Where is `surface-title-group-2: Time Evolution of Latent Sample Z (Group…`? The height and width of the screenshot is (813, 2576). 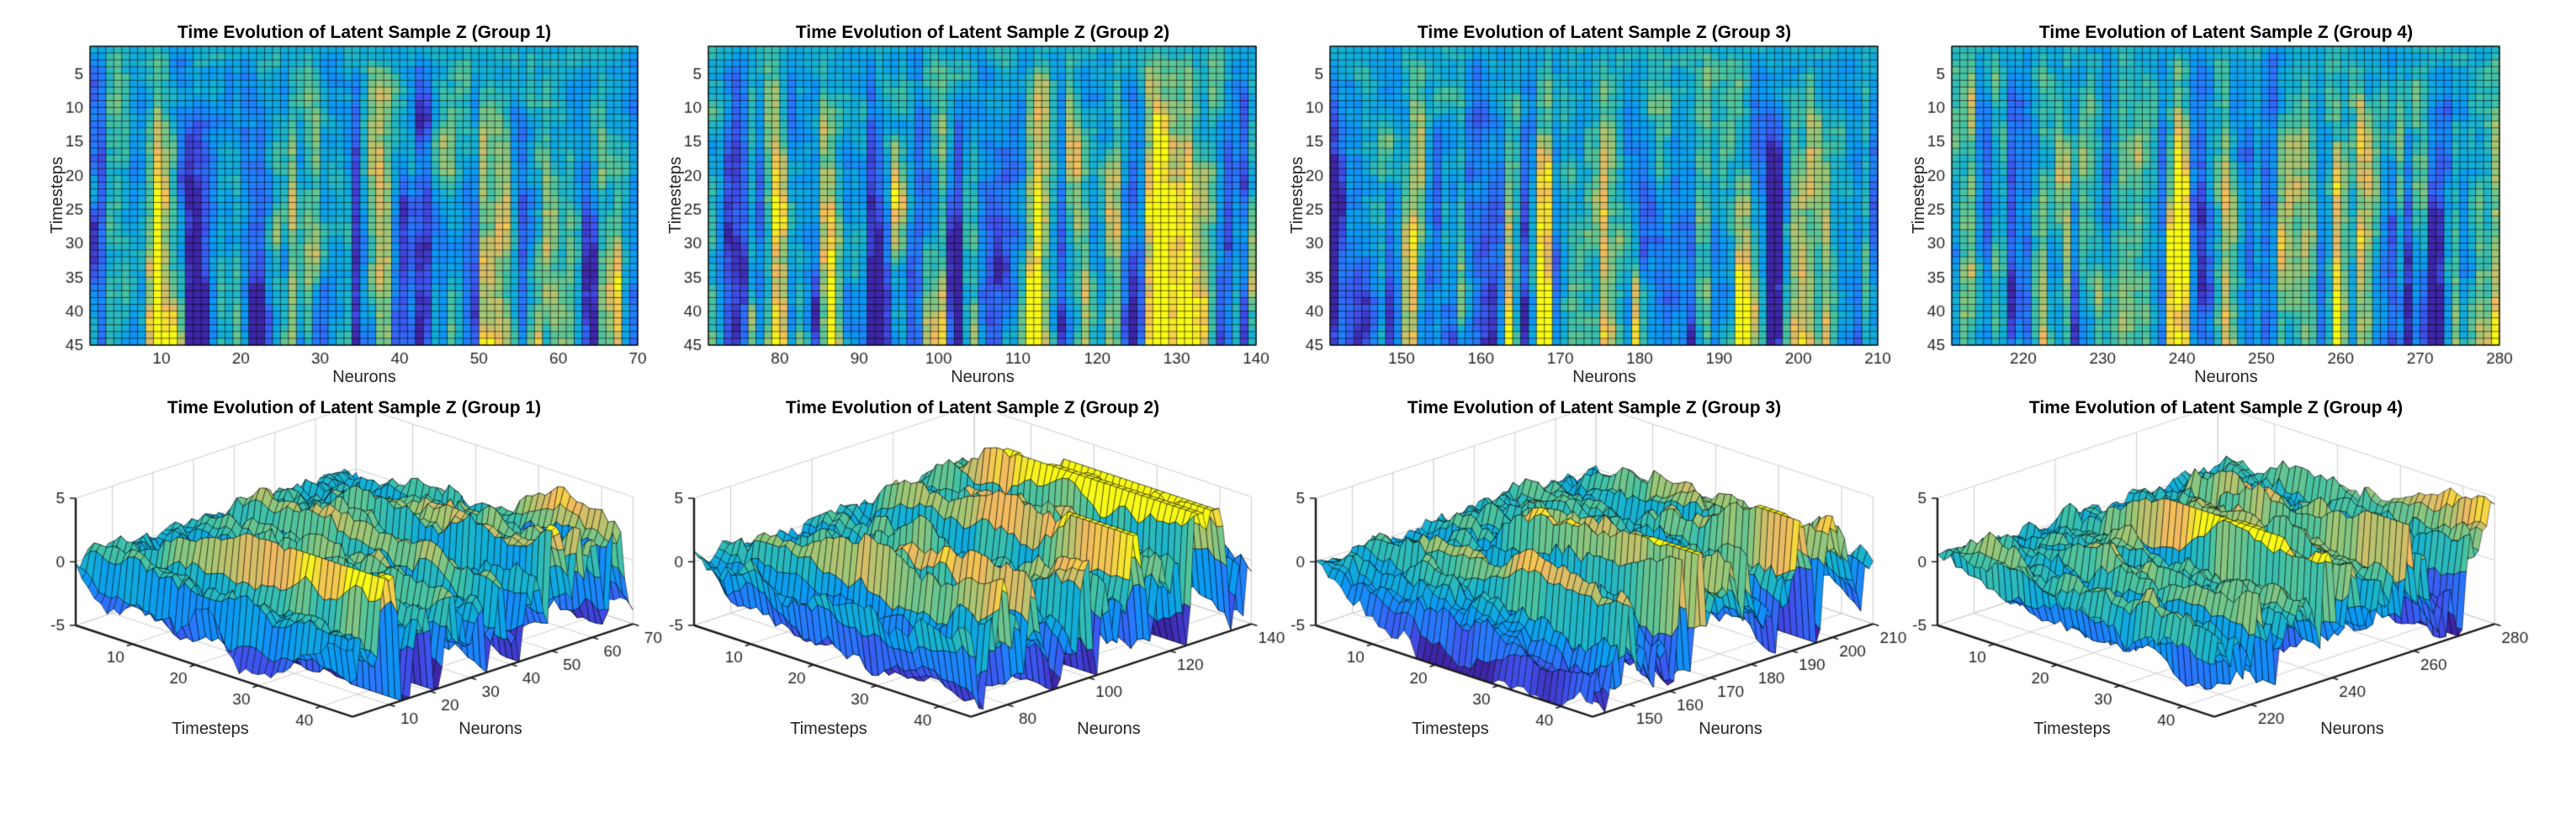 surface-title-group-2: Time Evolution of Latent Sample Z (Group… is located at coordinates (972, 407).